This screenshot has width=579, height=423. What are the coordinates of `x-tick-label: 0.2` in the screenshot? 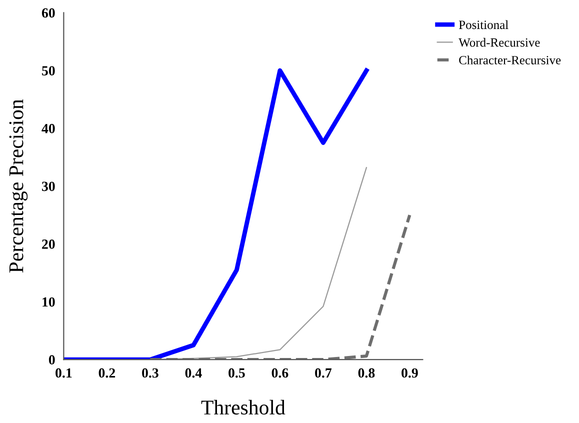 It's located at (107, 373).